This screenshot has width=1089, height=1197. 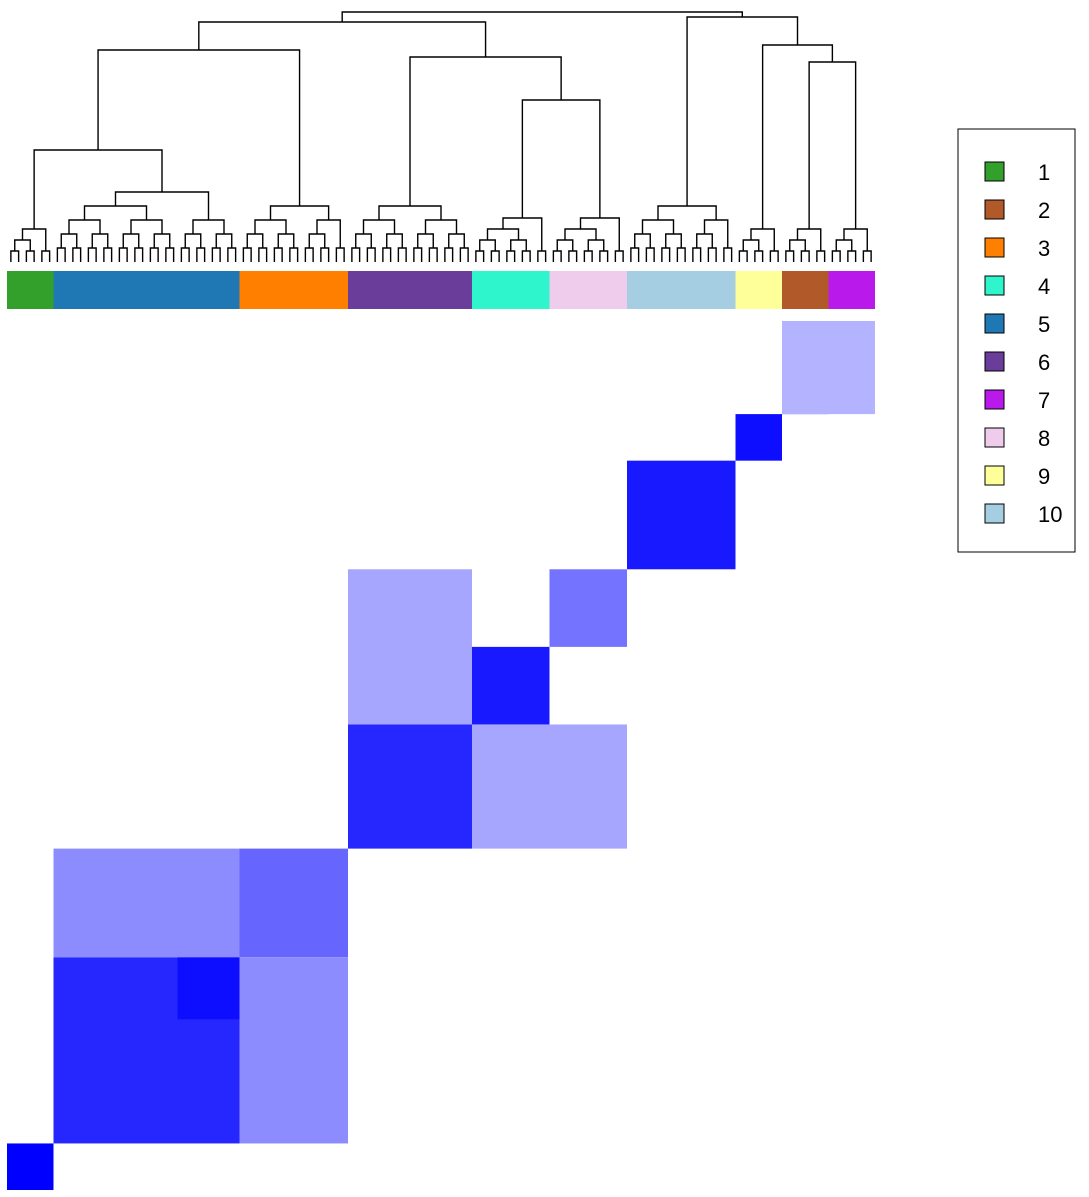 What do you see at coordinates (1044, 286) in the screenshot?
I see `legend-label-4: 4` at bounding box center [1044, 286].